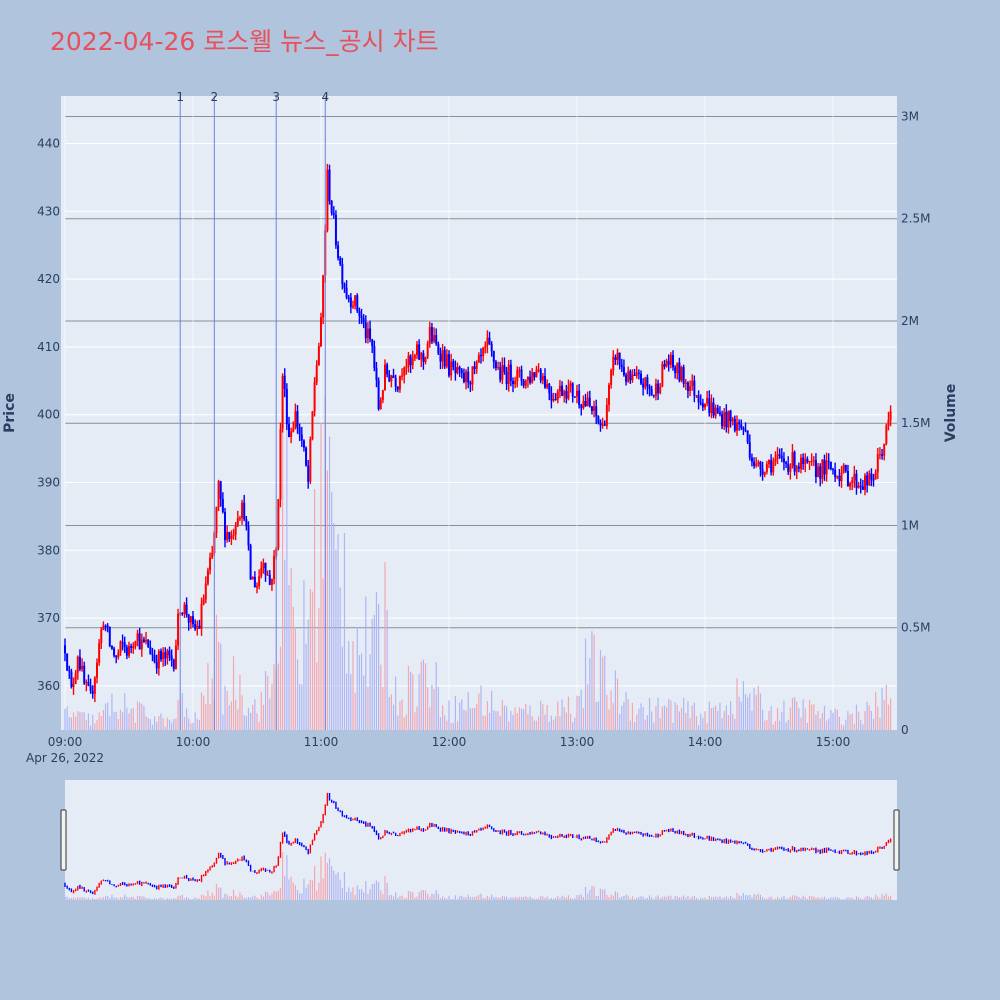  I want to click on volume-tick-label: 2M, so click(910, 321).